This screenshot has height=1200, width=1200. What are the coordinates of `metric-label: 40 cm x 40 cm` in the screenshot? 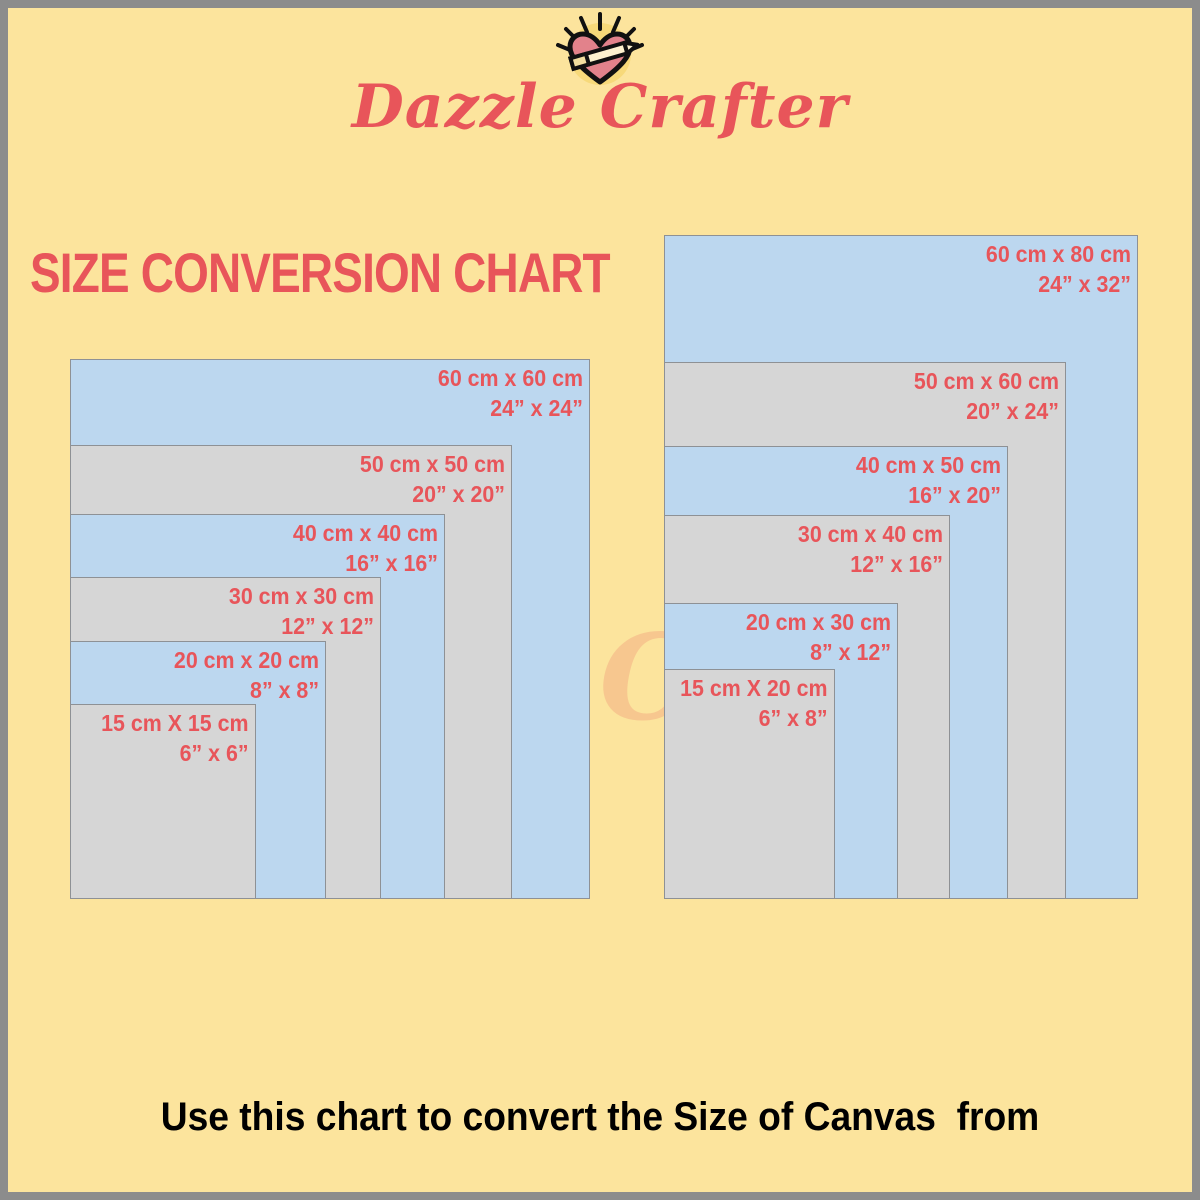 It's located at (365, 533).